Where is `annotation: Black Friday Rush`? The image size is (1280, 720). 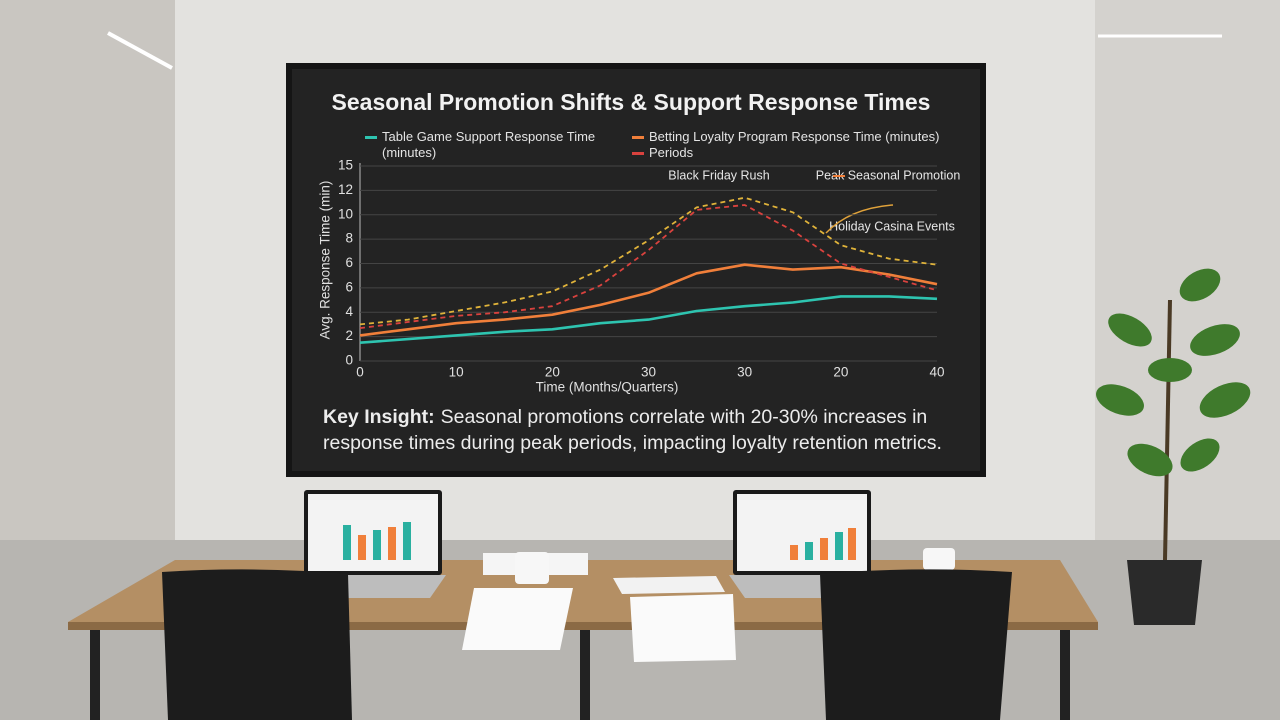
annotation: Black Friday Rush is located at coordinates (718, 175).